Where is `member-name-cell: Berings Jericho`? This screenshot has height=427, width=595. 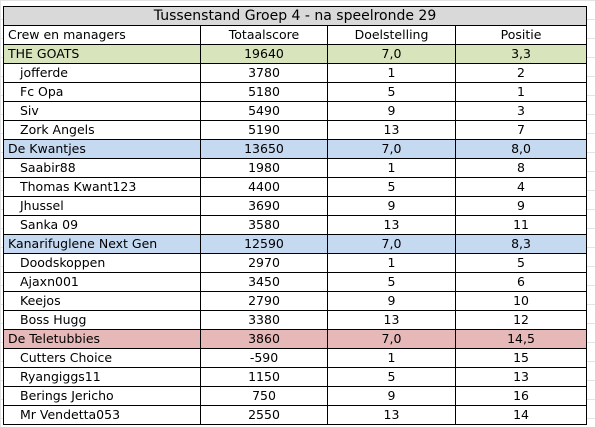 member-name-cell: Berings Jericho is located at coordinates (102, 396).